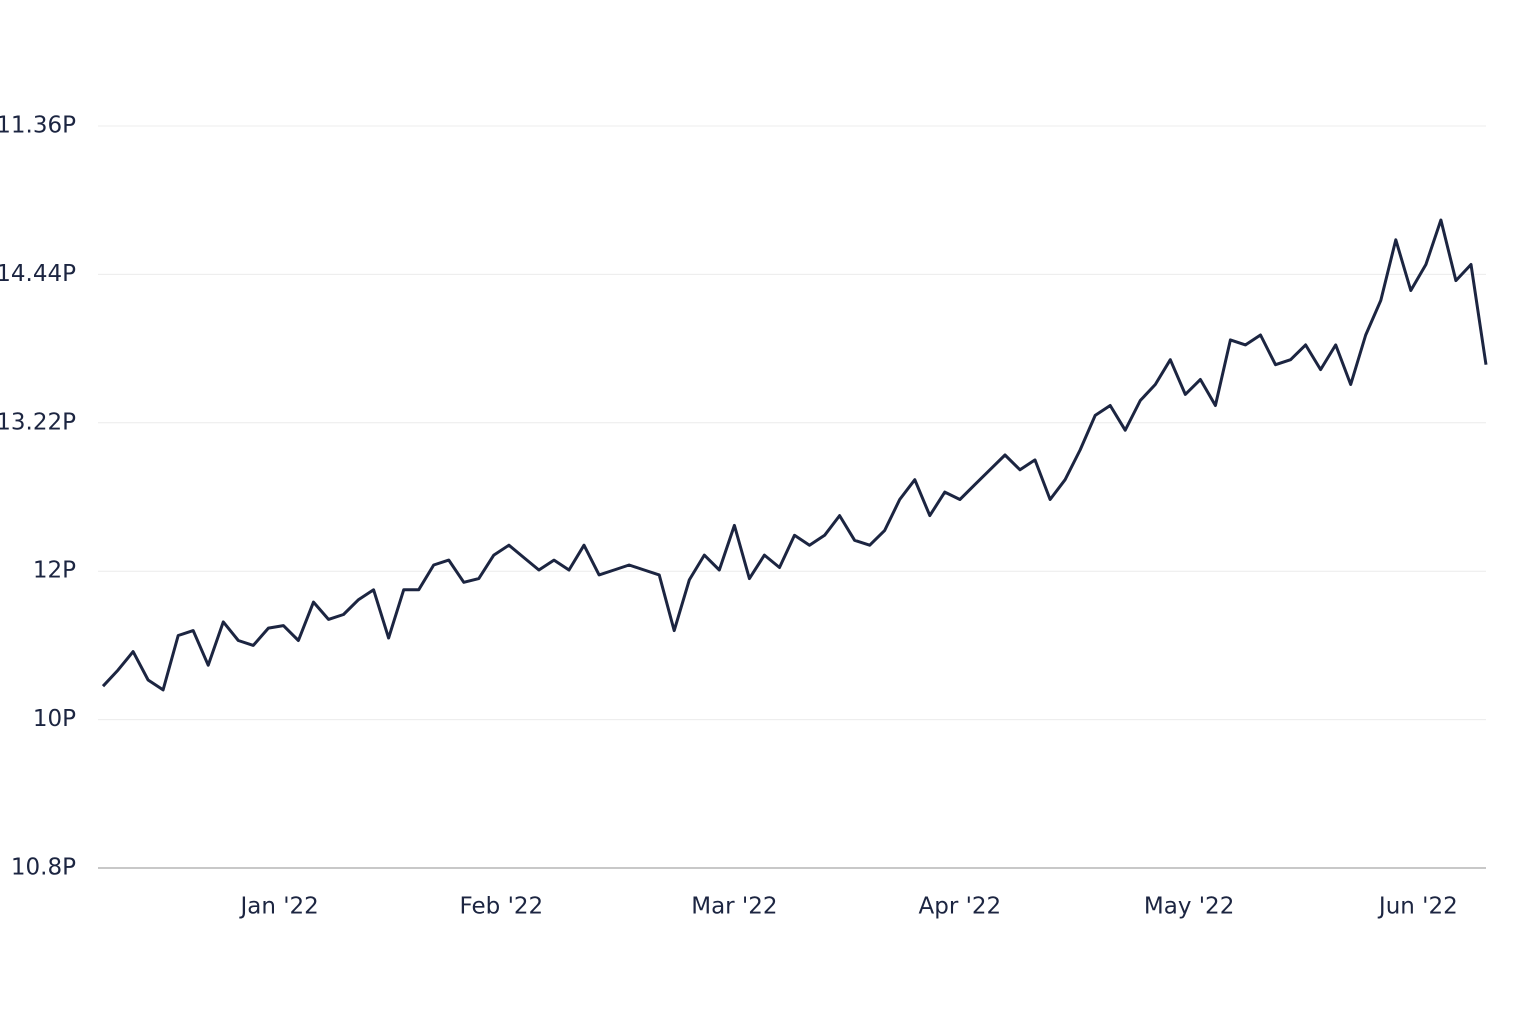  I want to click on x-tick-label: Mar '22, so click(734, 907).